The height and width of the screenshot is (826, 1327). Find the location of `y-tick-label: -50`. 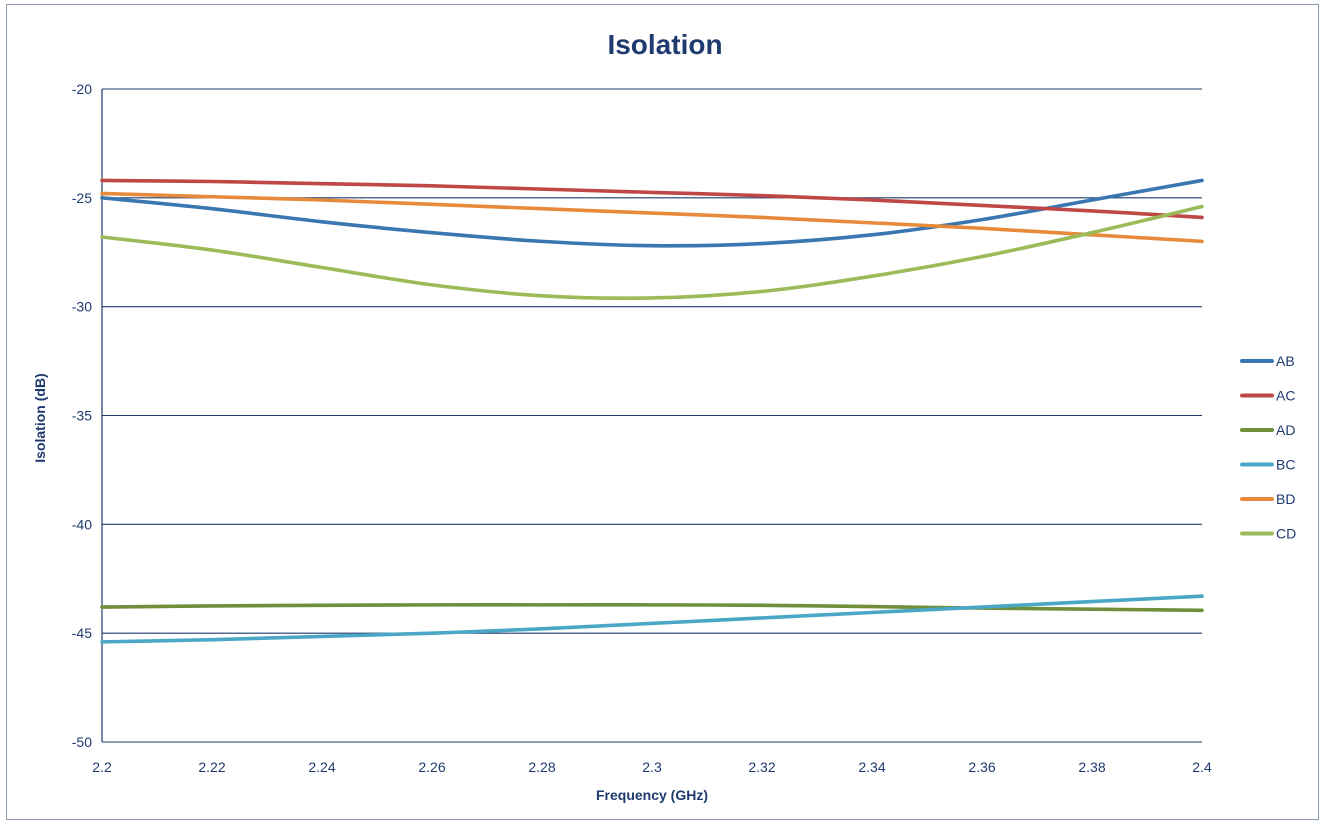

y-tick-label: -50 is located at coordinates (82, 742).